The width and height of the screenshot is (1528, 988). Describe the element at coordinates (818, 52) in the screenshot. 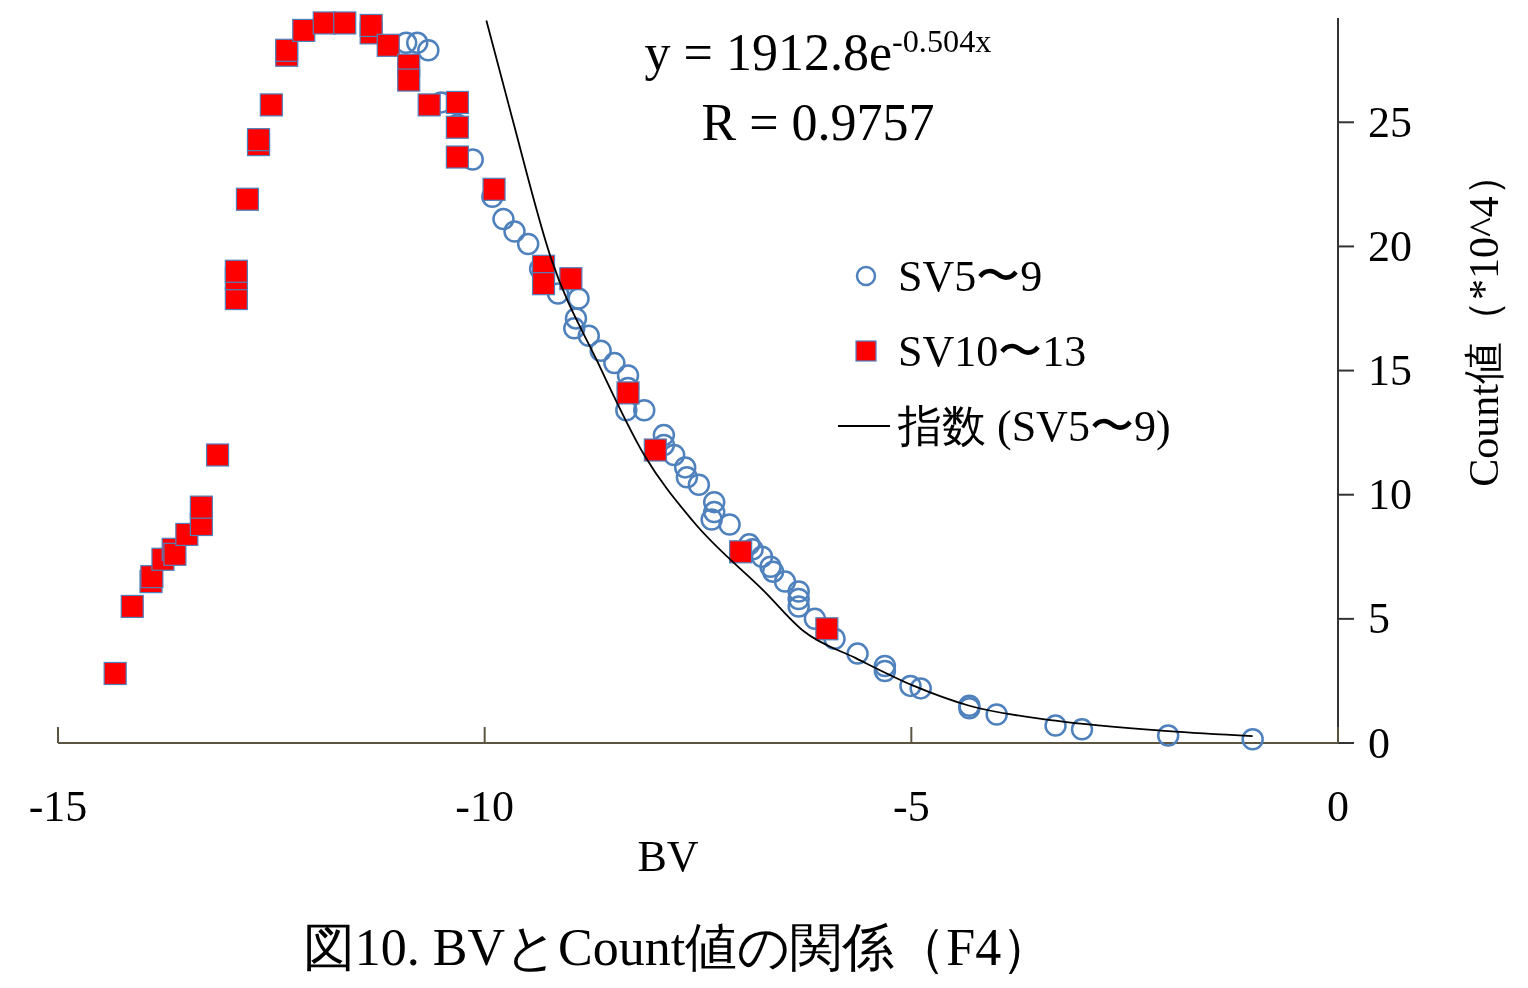

I see `annotation: y = 1912.8e$^{-0.504x}$` at that location.